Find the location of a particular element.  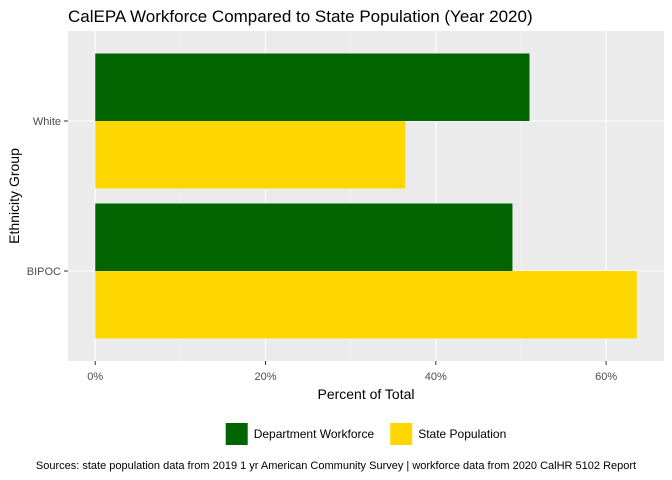

legend: Department Workforce State Population is located at coordinates (365, 434).